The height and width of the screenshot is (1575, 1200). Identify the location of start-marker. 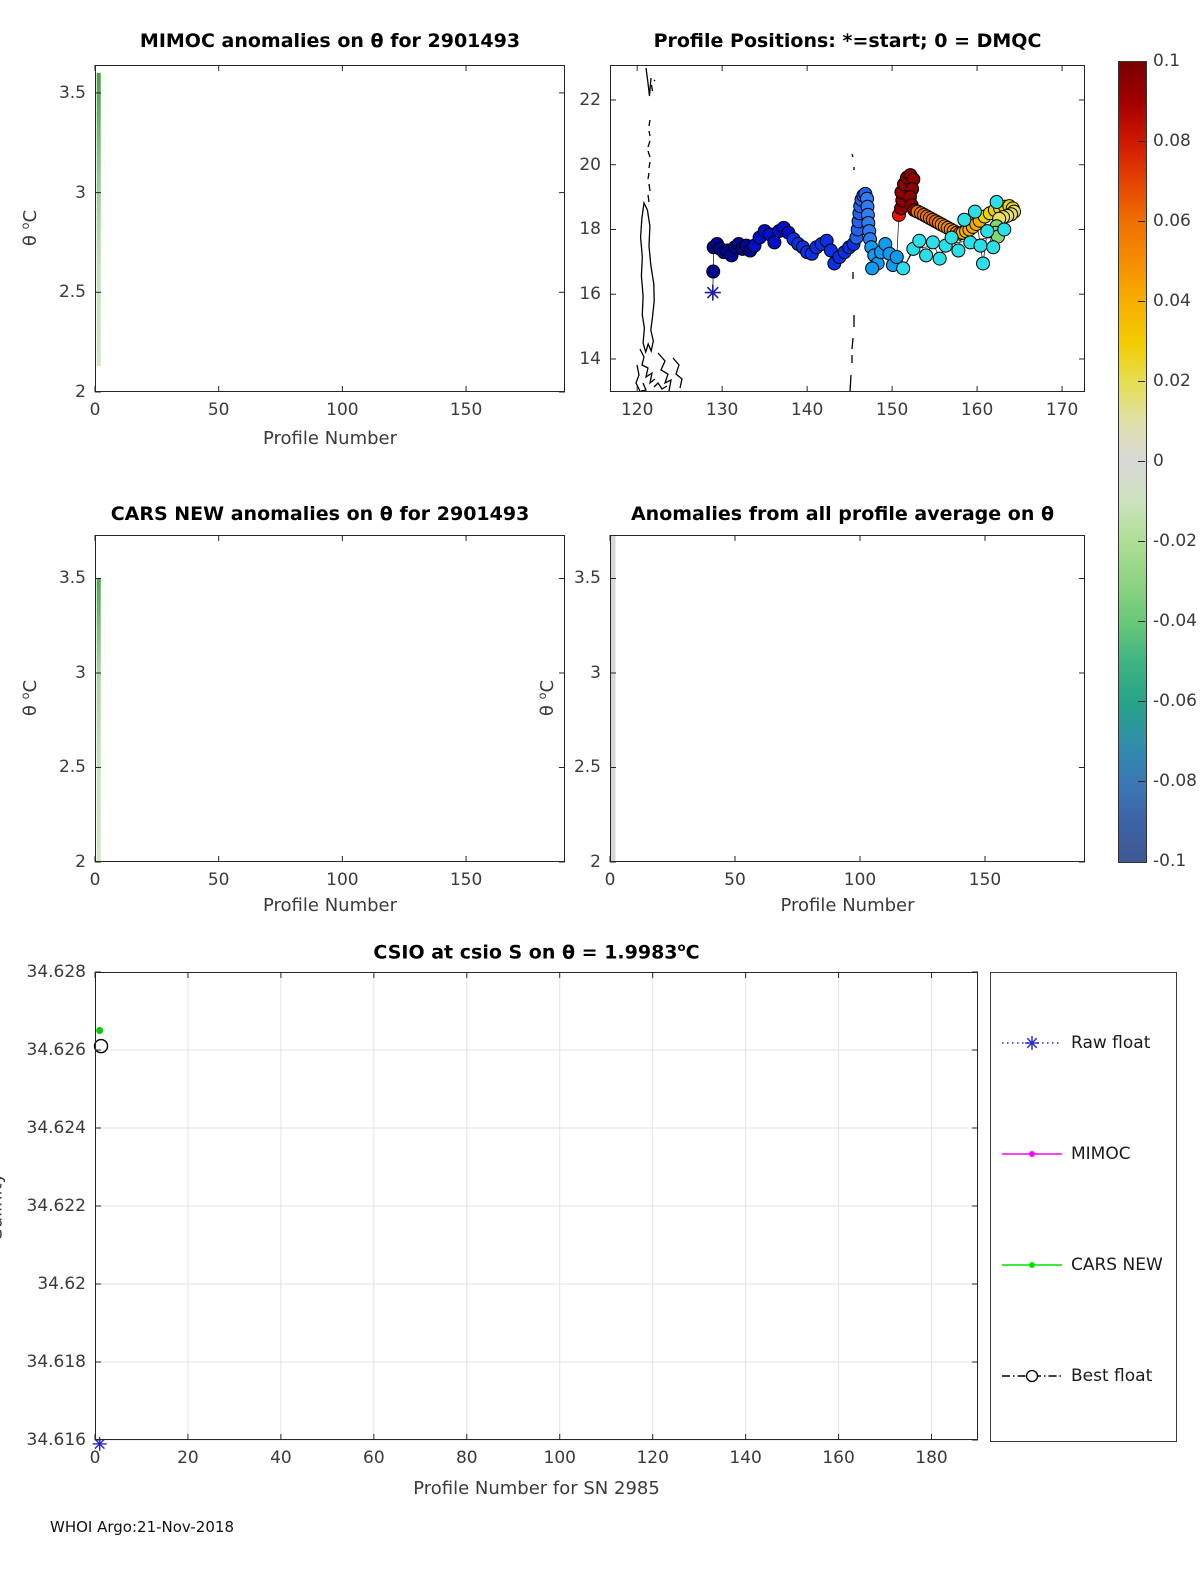
(712, 292).